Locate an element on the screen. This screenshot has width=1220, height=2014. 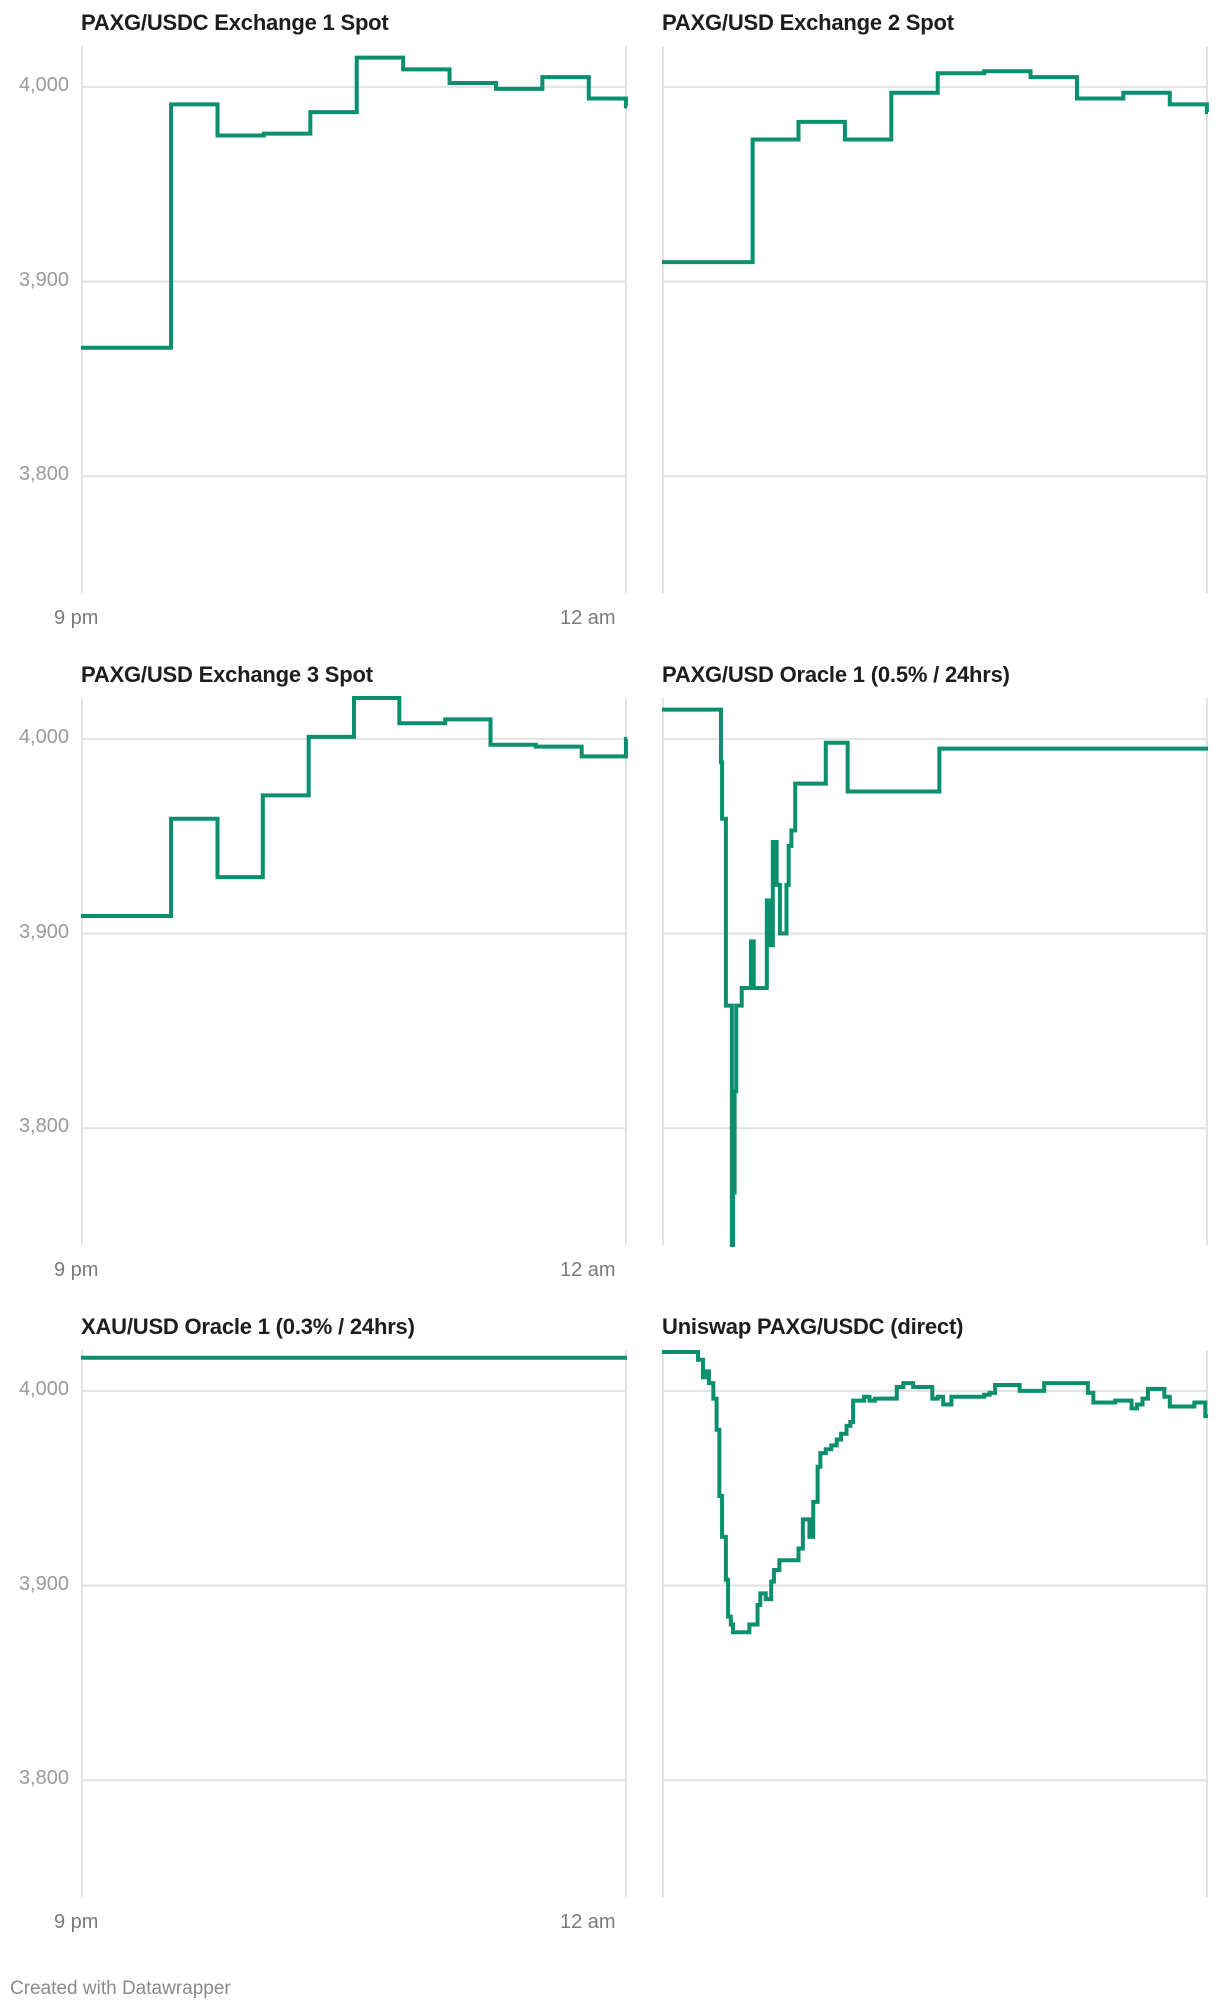
chart-title: PAXG/USD Exchange 3 Spot is located at coordinates (227, 674).